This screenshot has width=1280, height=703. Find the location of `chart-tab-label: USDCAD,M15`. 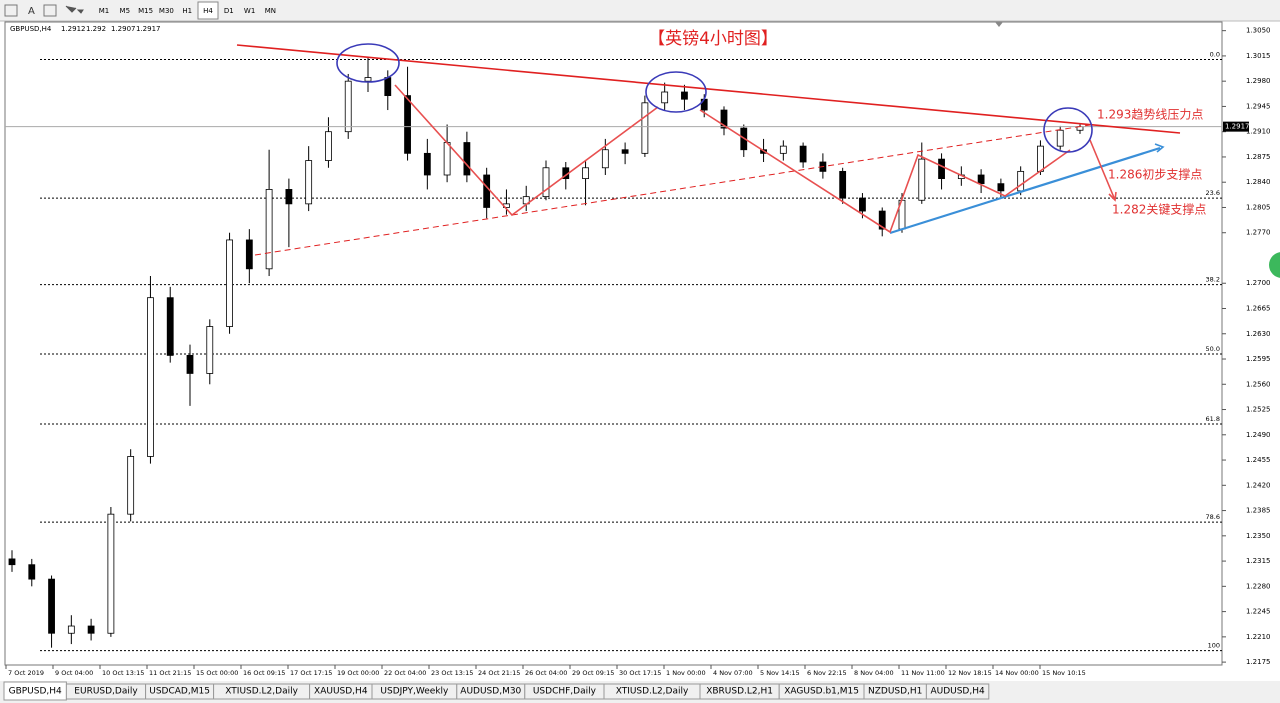

chart-tab-label: USDCAD,M15 is located at coordinates (179, 692).